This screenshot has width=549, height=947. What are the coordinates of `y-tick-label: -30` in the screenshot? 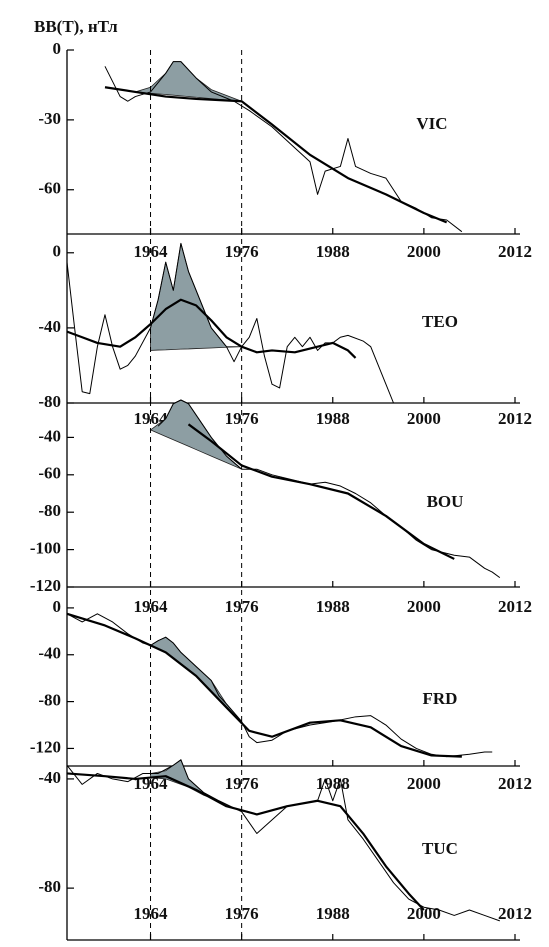 It's located at (49, 118).